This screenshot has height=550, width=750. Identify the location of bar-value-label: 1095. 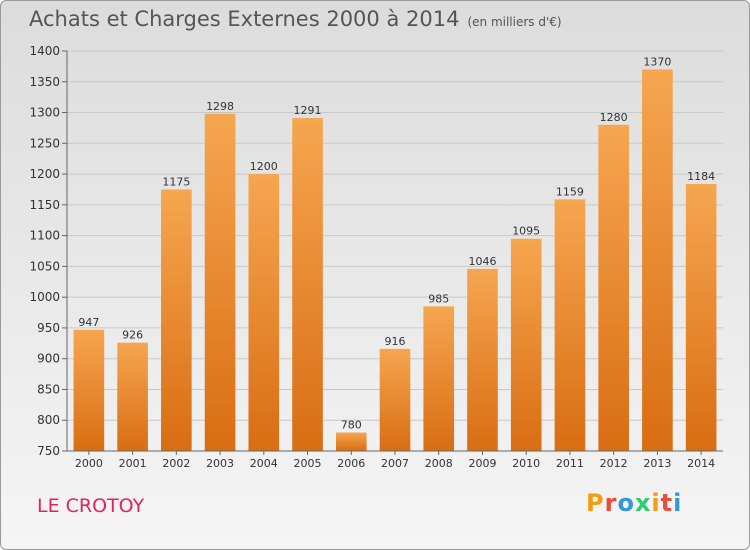
(526, 231).